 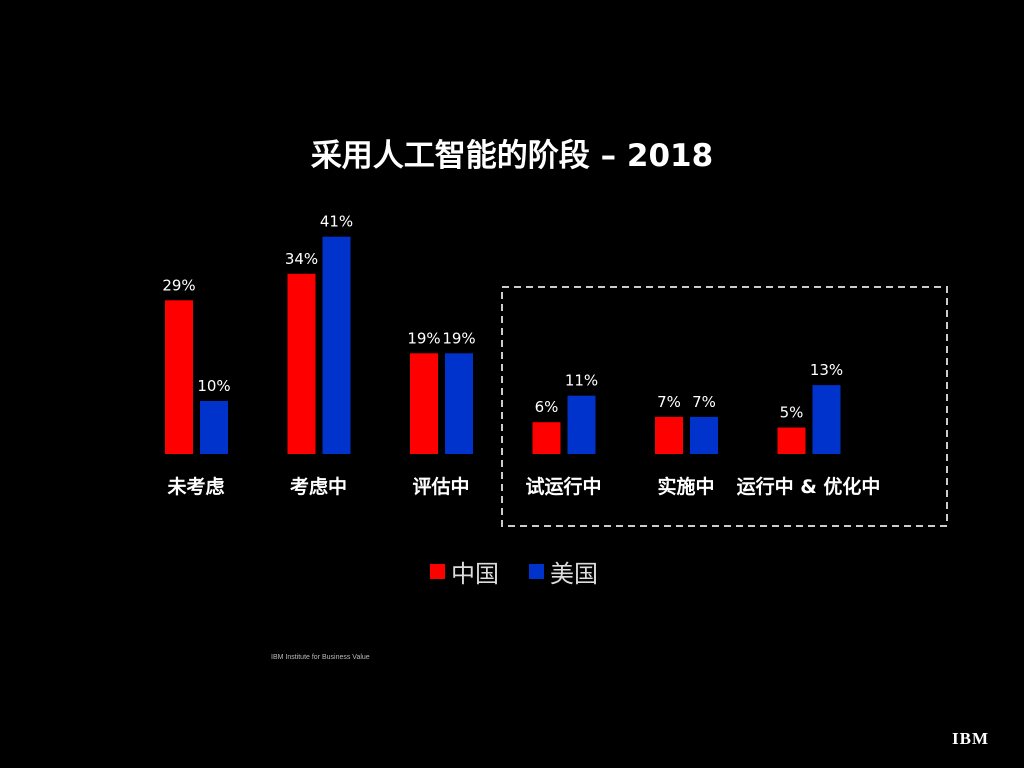 I want to click on data-label: 11%, so click(x=581, y=381).